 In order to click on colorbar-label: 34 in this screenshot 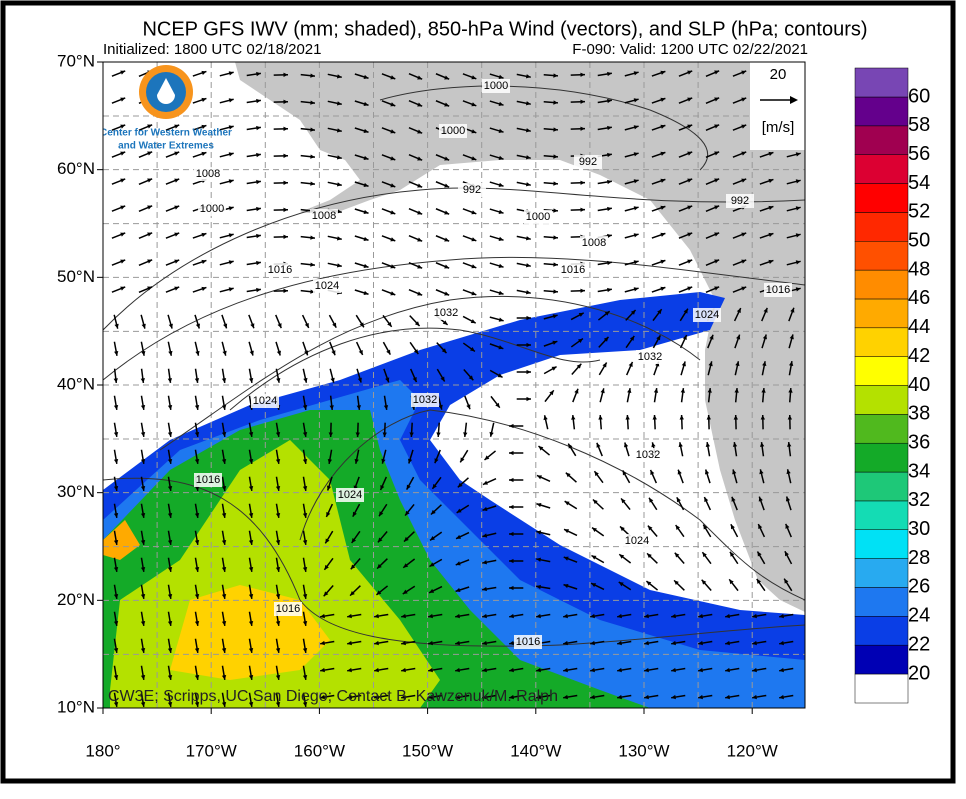, I will do `click(919, 471)`.